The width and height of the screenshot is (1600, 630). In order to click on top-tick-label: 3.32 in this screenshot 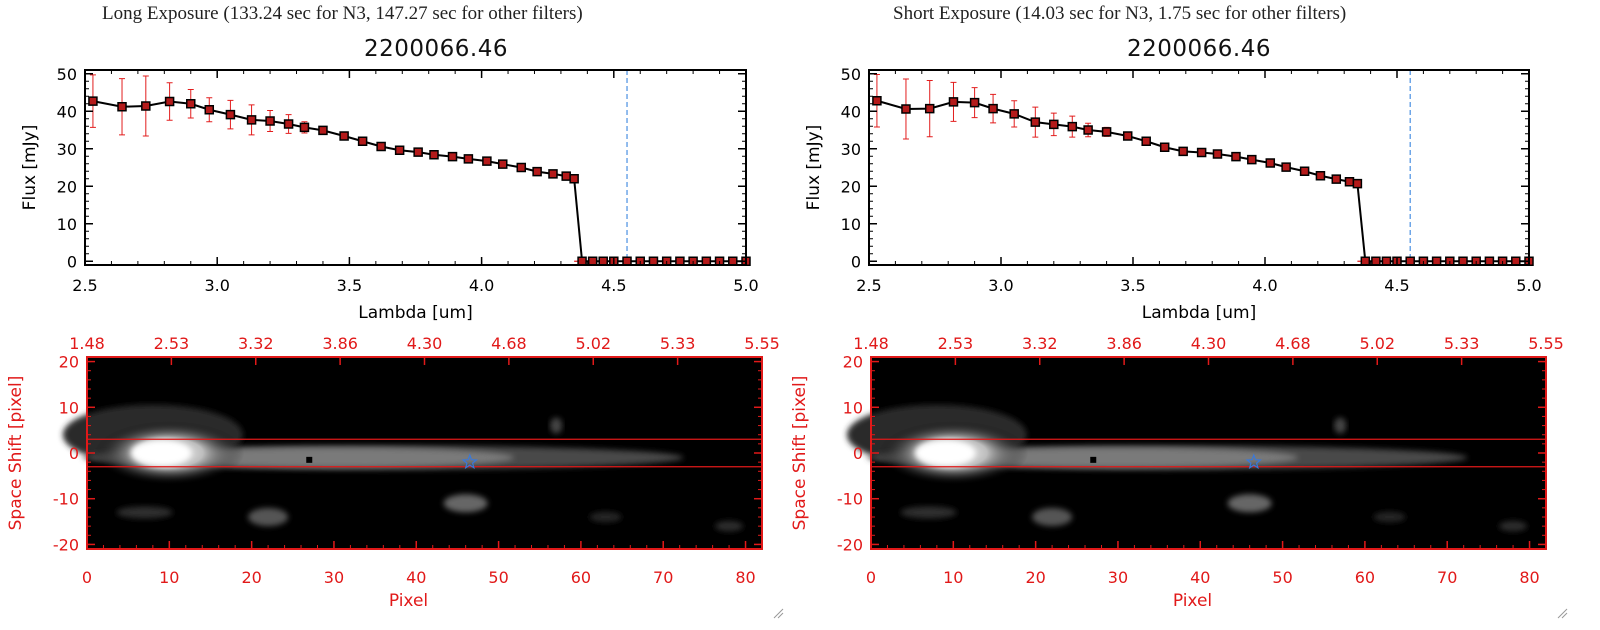, I will do `click(256, 343)`.